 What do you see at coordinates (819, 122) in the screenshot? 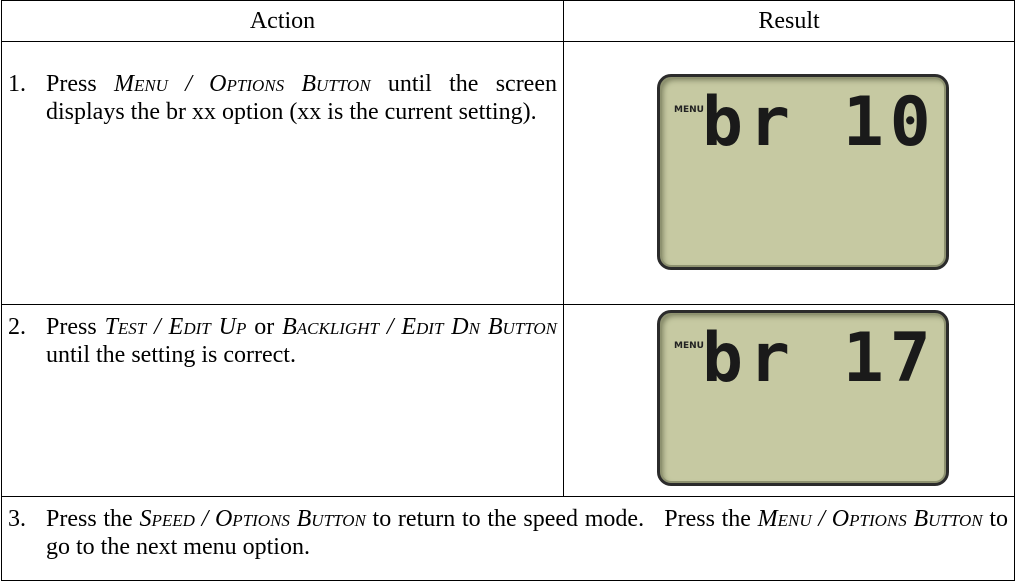
I see `lcd-reading: br 10` at bounding box center [819, 122].